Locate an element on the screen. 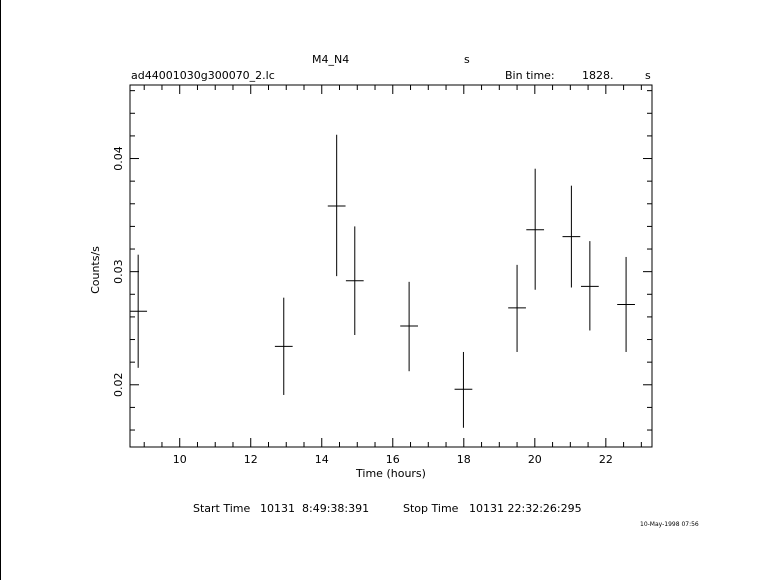 Image resolution: width=781 pixels, height=580 pixels. file-name: ad44001030g300070_2.lc is located at coordinates (203, 75).